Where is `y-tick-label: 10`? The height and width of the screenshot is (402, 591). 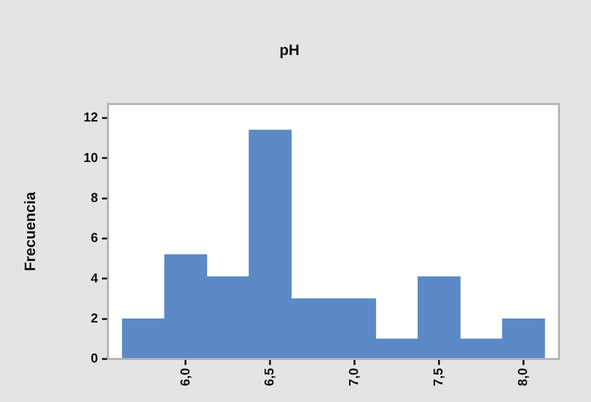 y-tick-label: 10 is located at coordinates (91, 157).